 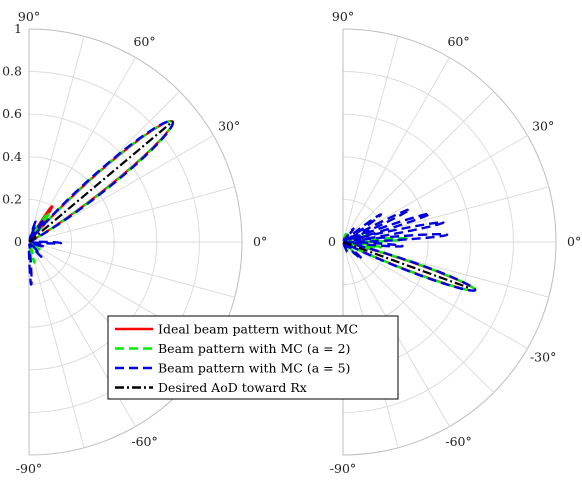 I want to click on radial-tick-label: 0.2, so click(x=12, y=198).